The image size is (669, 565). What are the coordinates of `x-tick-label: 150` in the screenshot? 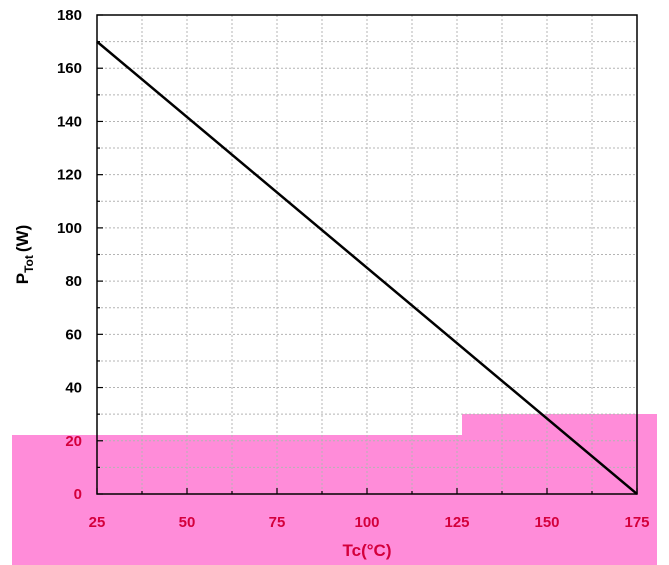 It's located at (546, 522).